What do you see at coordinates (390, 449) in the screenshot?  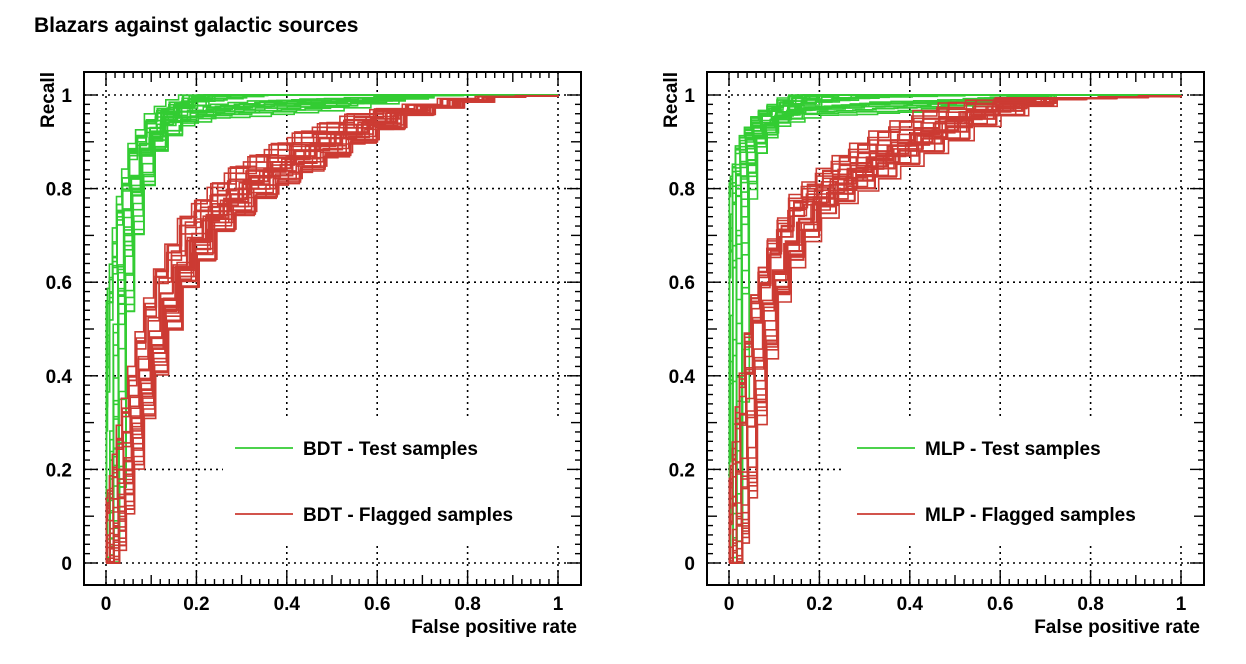 I see `legend-label: BDT - Test samples` at bounding box center [390, 449].